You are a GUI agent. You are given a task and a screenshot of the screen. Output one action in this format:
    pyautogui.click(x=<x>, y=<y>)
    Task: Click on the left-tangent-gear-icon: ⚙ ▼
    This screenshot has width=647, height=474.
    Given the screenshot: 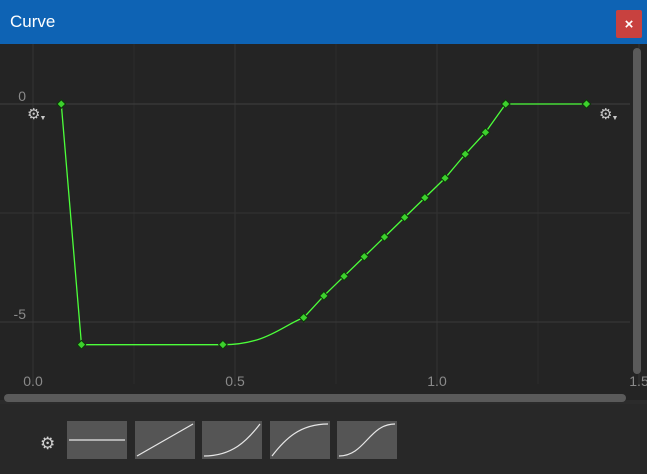 What is the action you would take?
    pyautogui.click(x=37, y=114)
    